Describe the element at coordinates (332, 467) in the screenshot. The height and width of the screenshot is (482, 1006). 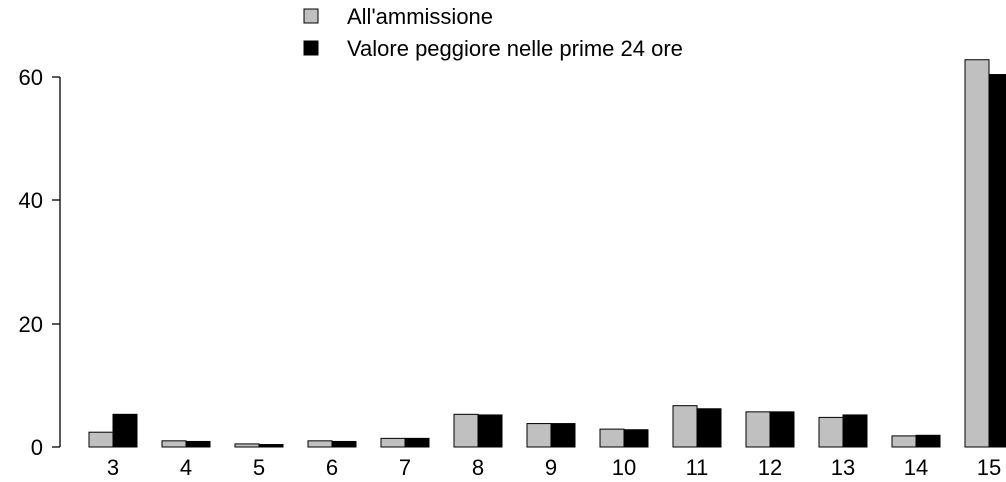
I see `x-tick-label-6: 6` at that location.